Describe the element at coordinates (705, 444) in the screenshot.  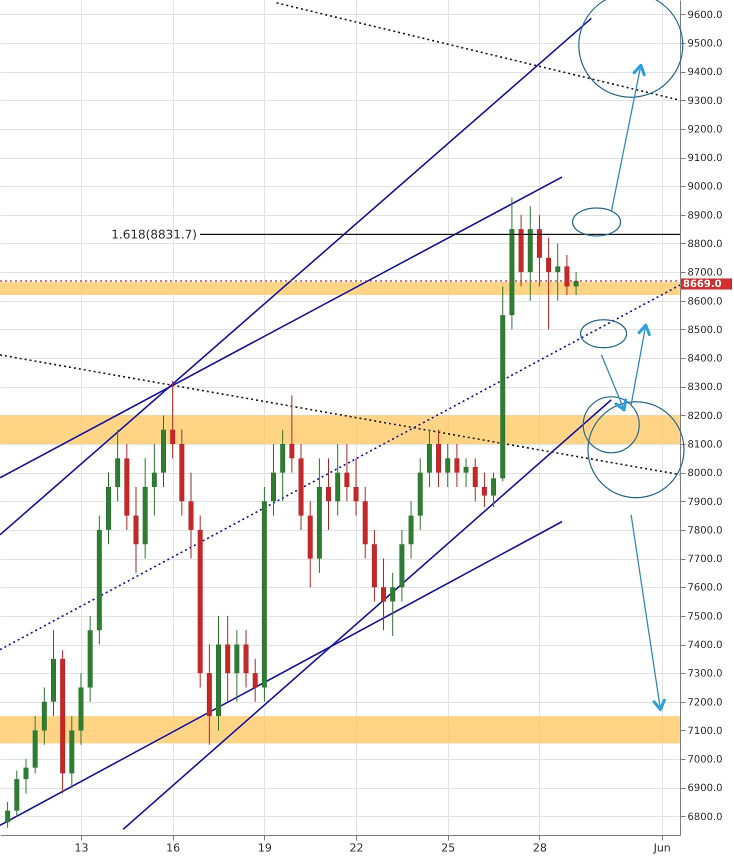
I see `y-tick-label: 8100.0` at that location.